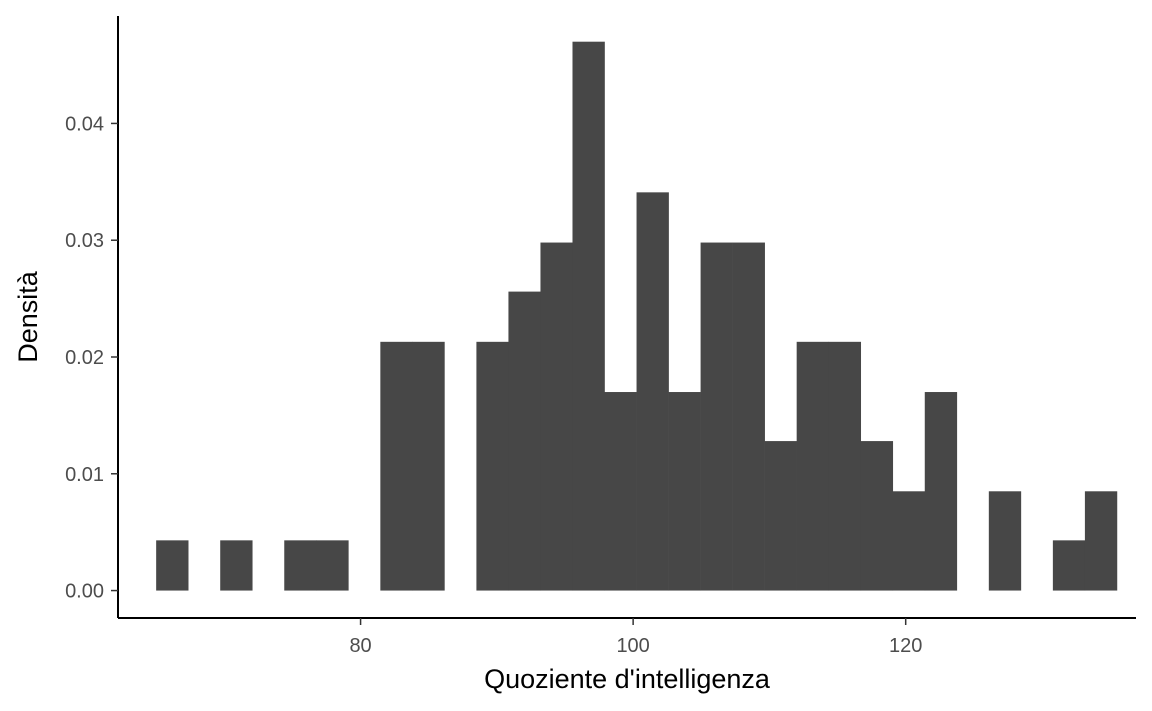 The image size is (1152, 711). Describe the element at coordinates (632, 646) in the screenshot. I see `x-tick-label: 100` at that location.